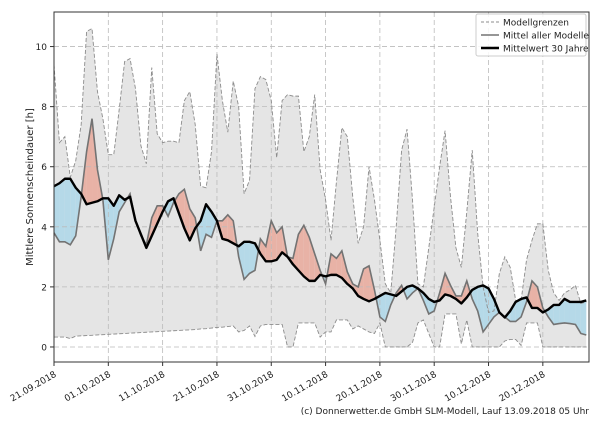  What do you see at coordinates (34, 387) in the screenshot?
I see `x-tick-label: 21.09.2018` at bounding box center [34, 387].